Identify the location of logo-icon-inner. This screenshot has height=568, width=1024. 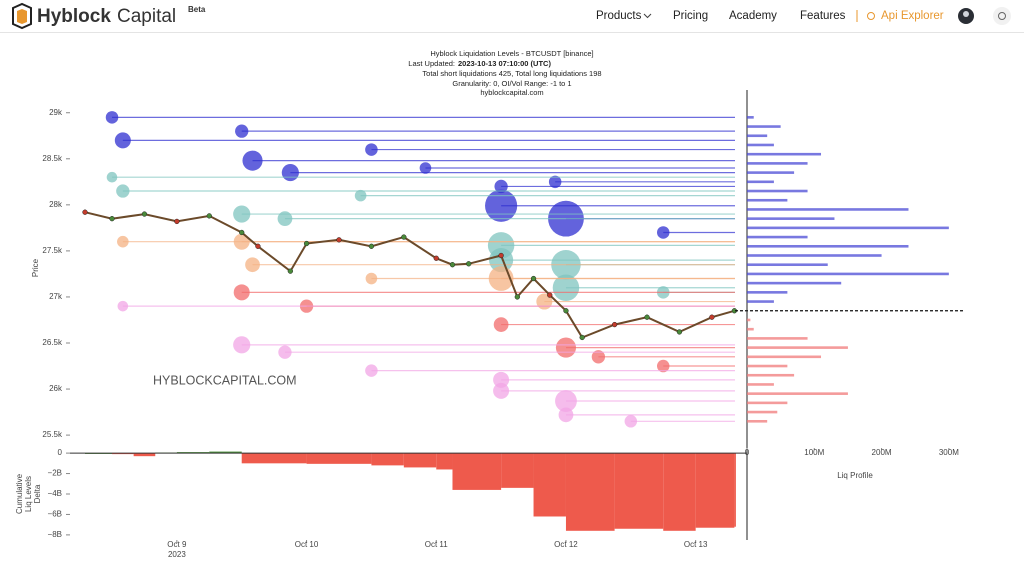
(22, 16).